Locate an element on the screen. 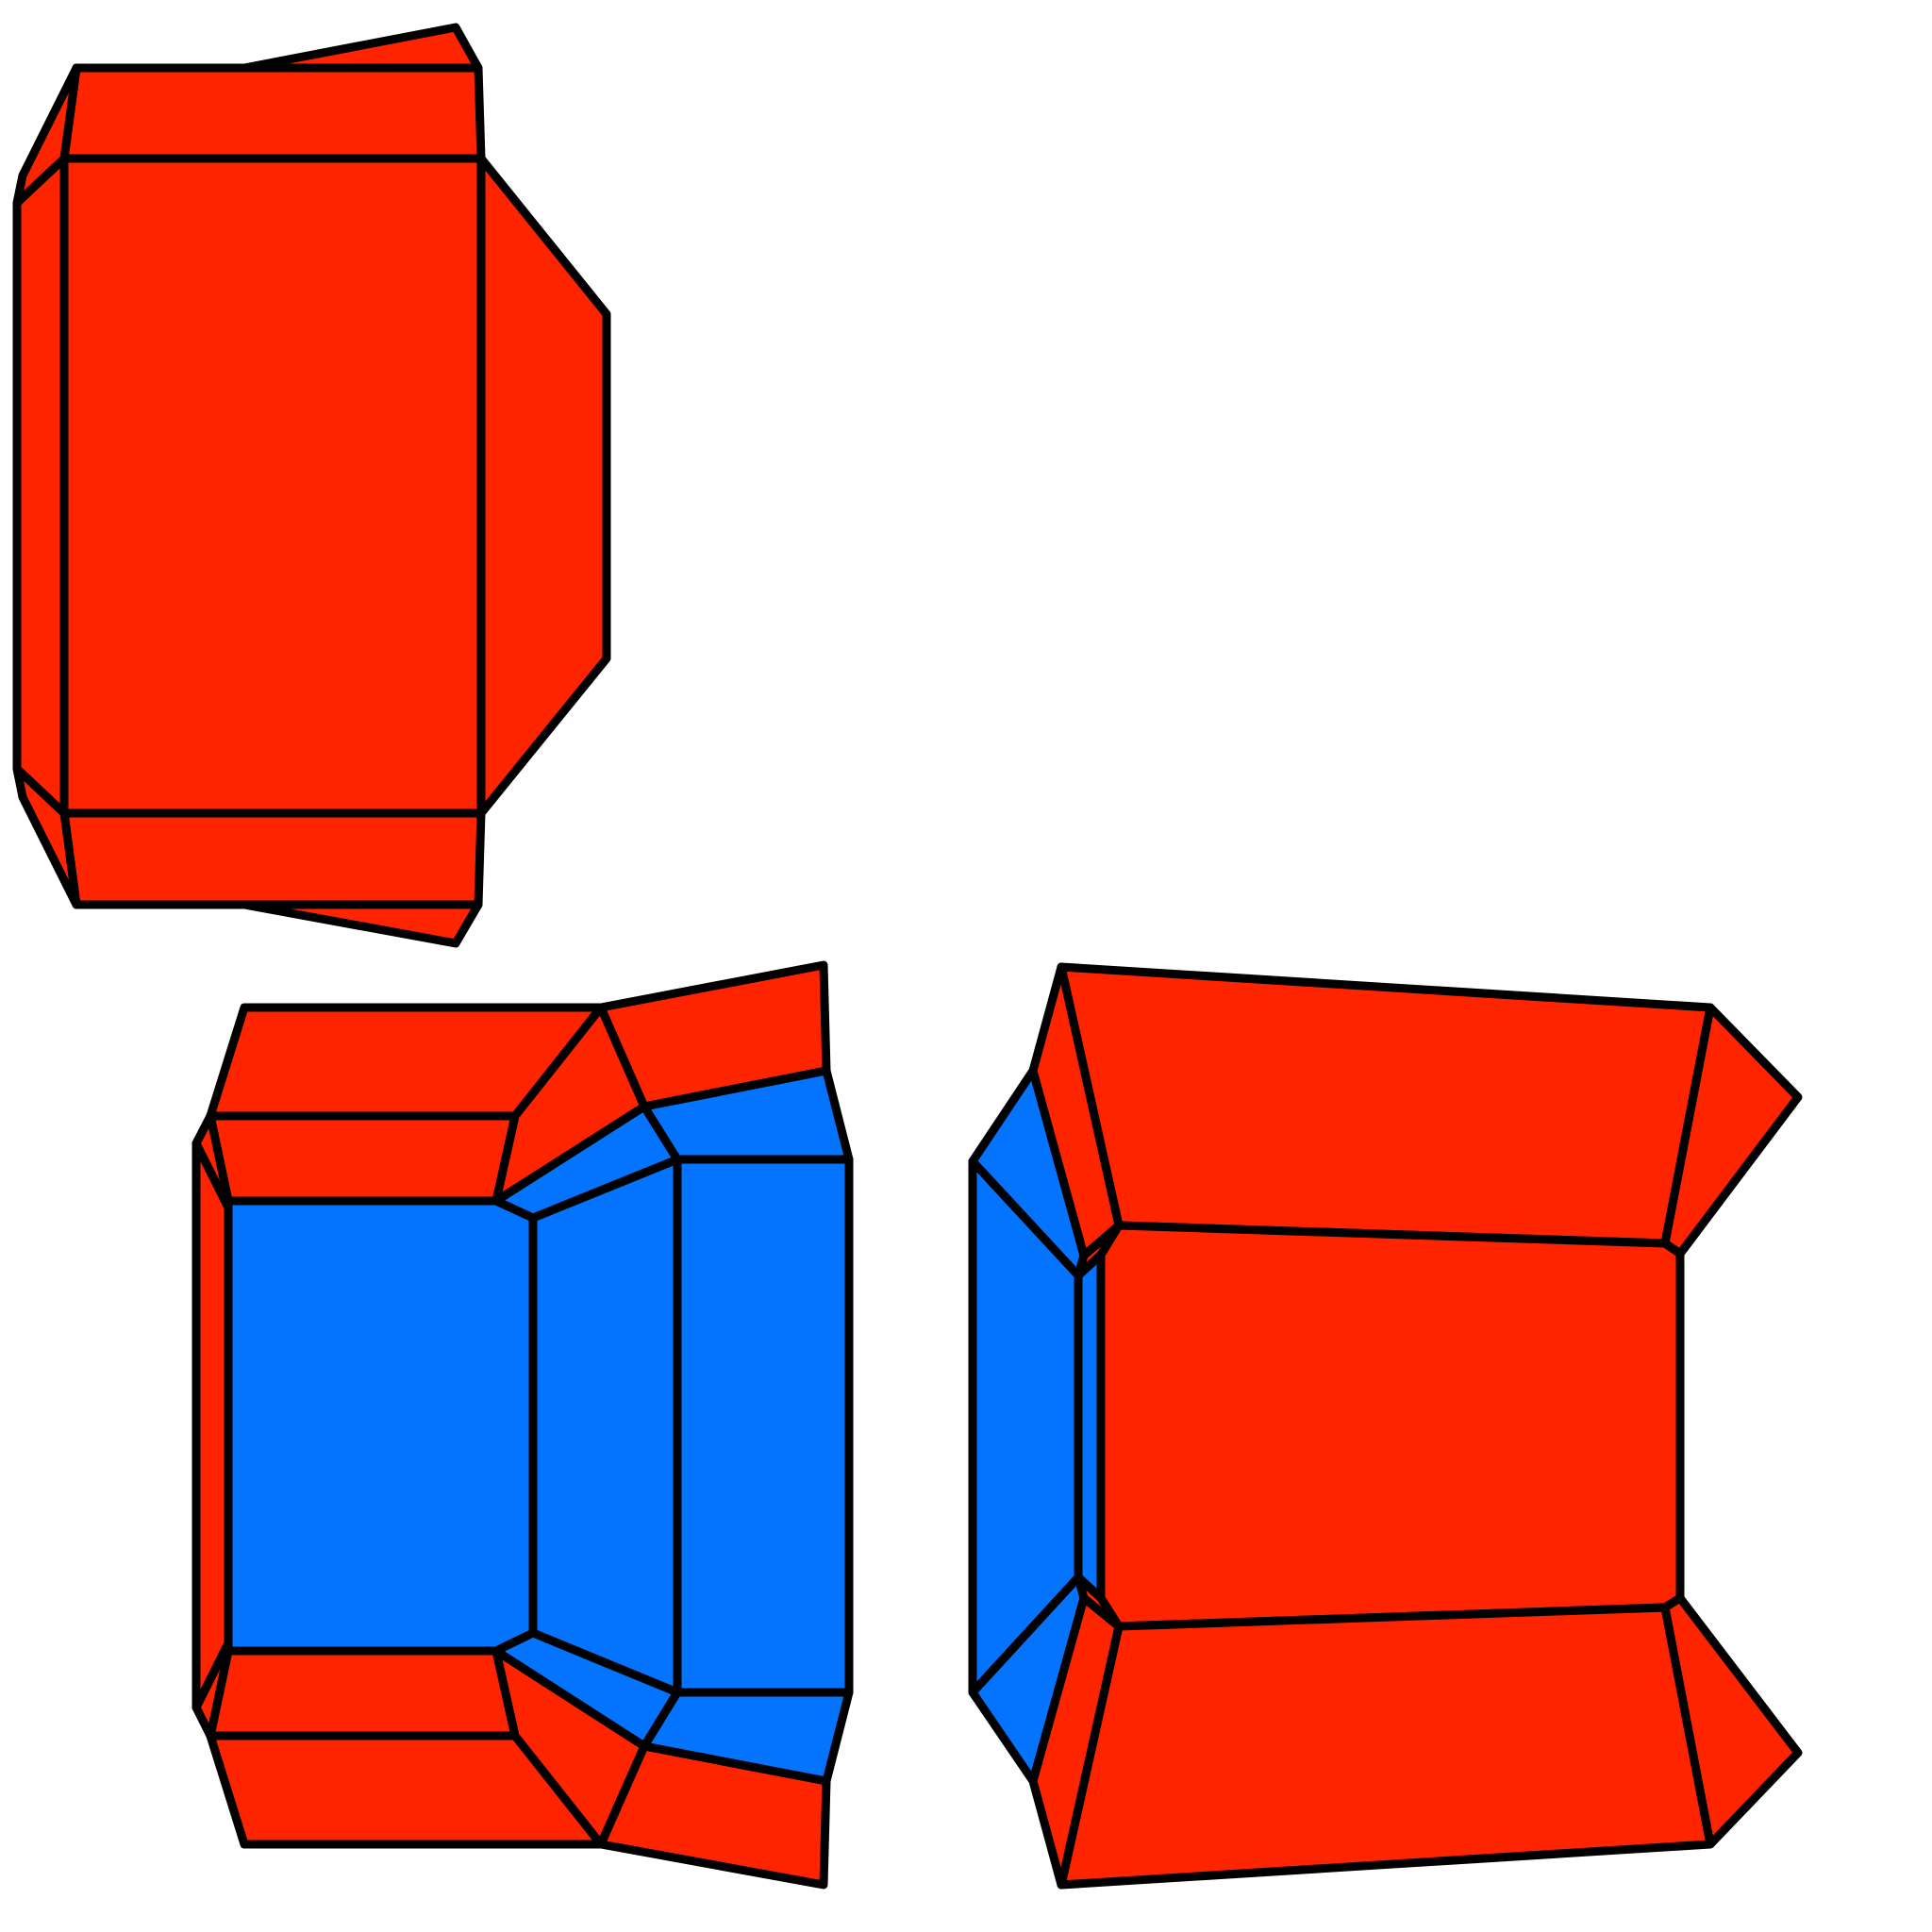 This screenshot has height=1932, width=1932. top-left-lower-left-corner is located at coordinates (46, 837).